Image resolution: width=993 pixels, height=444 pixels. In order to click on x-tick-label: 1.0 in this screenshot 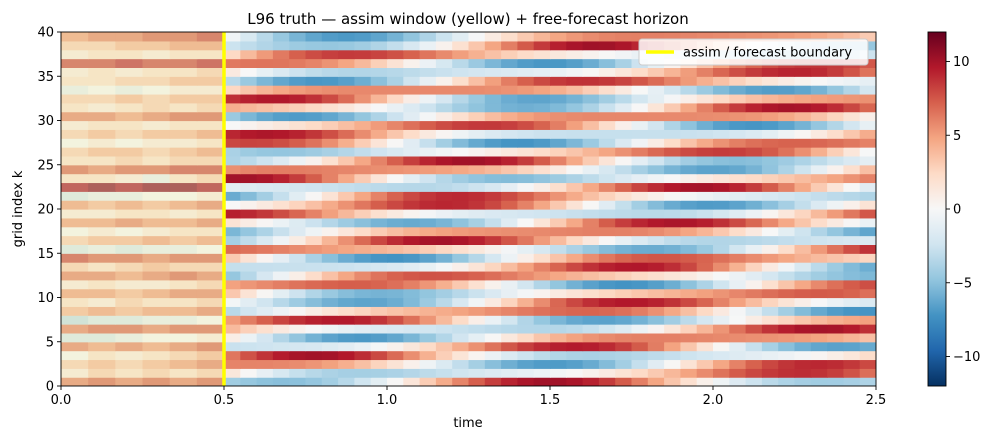, I will do `click(387, 400)`.